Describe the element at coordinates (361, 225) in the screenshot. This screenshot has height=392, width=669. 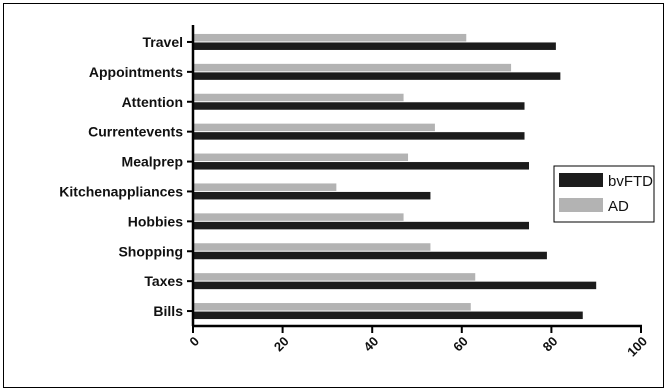
I see `bar-bvftd-hobbies` at that location.